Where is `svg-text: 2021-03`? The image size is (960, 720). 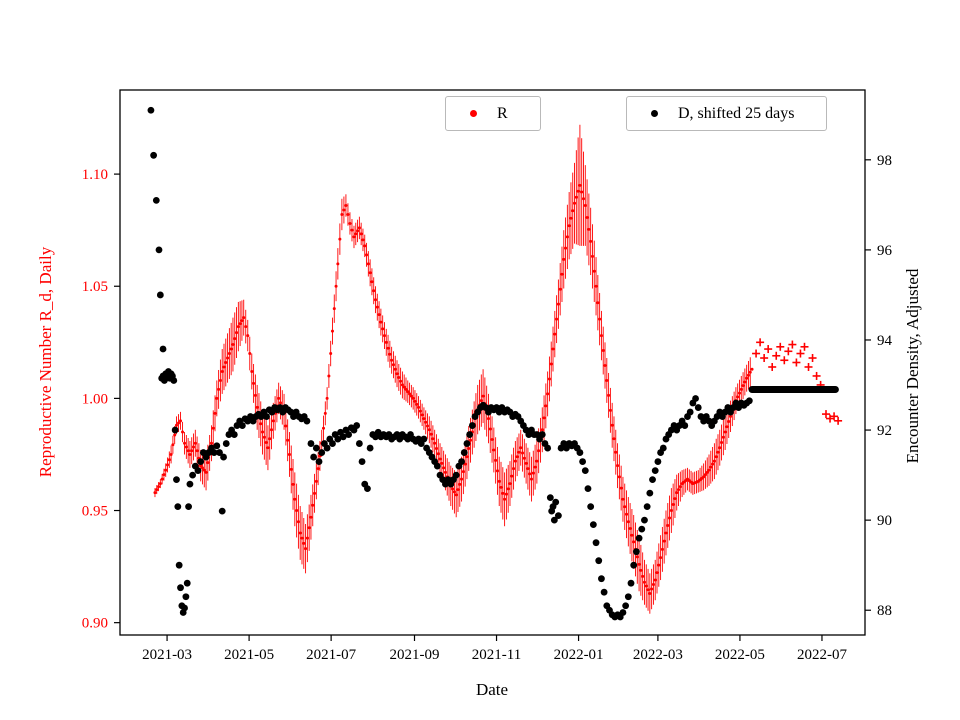
svg-text: 2021-03 is located at coordinates (167, 655).